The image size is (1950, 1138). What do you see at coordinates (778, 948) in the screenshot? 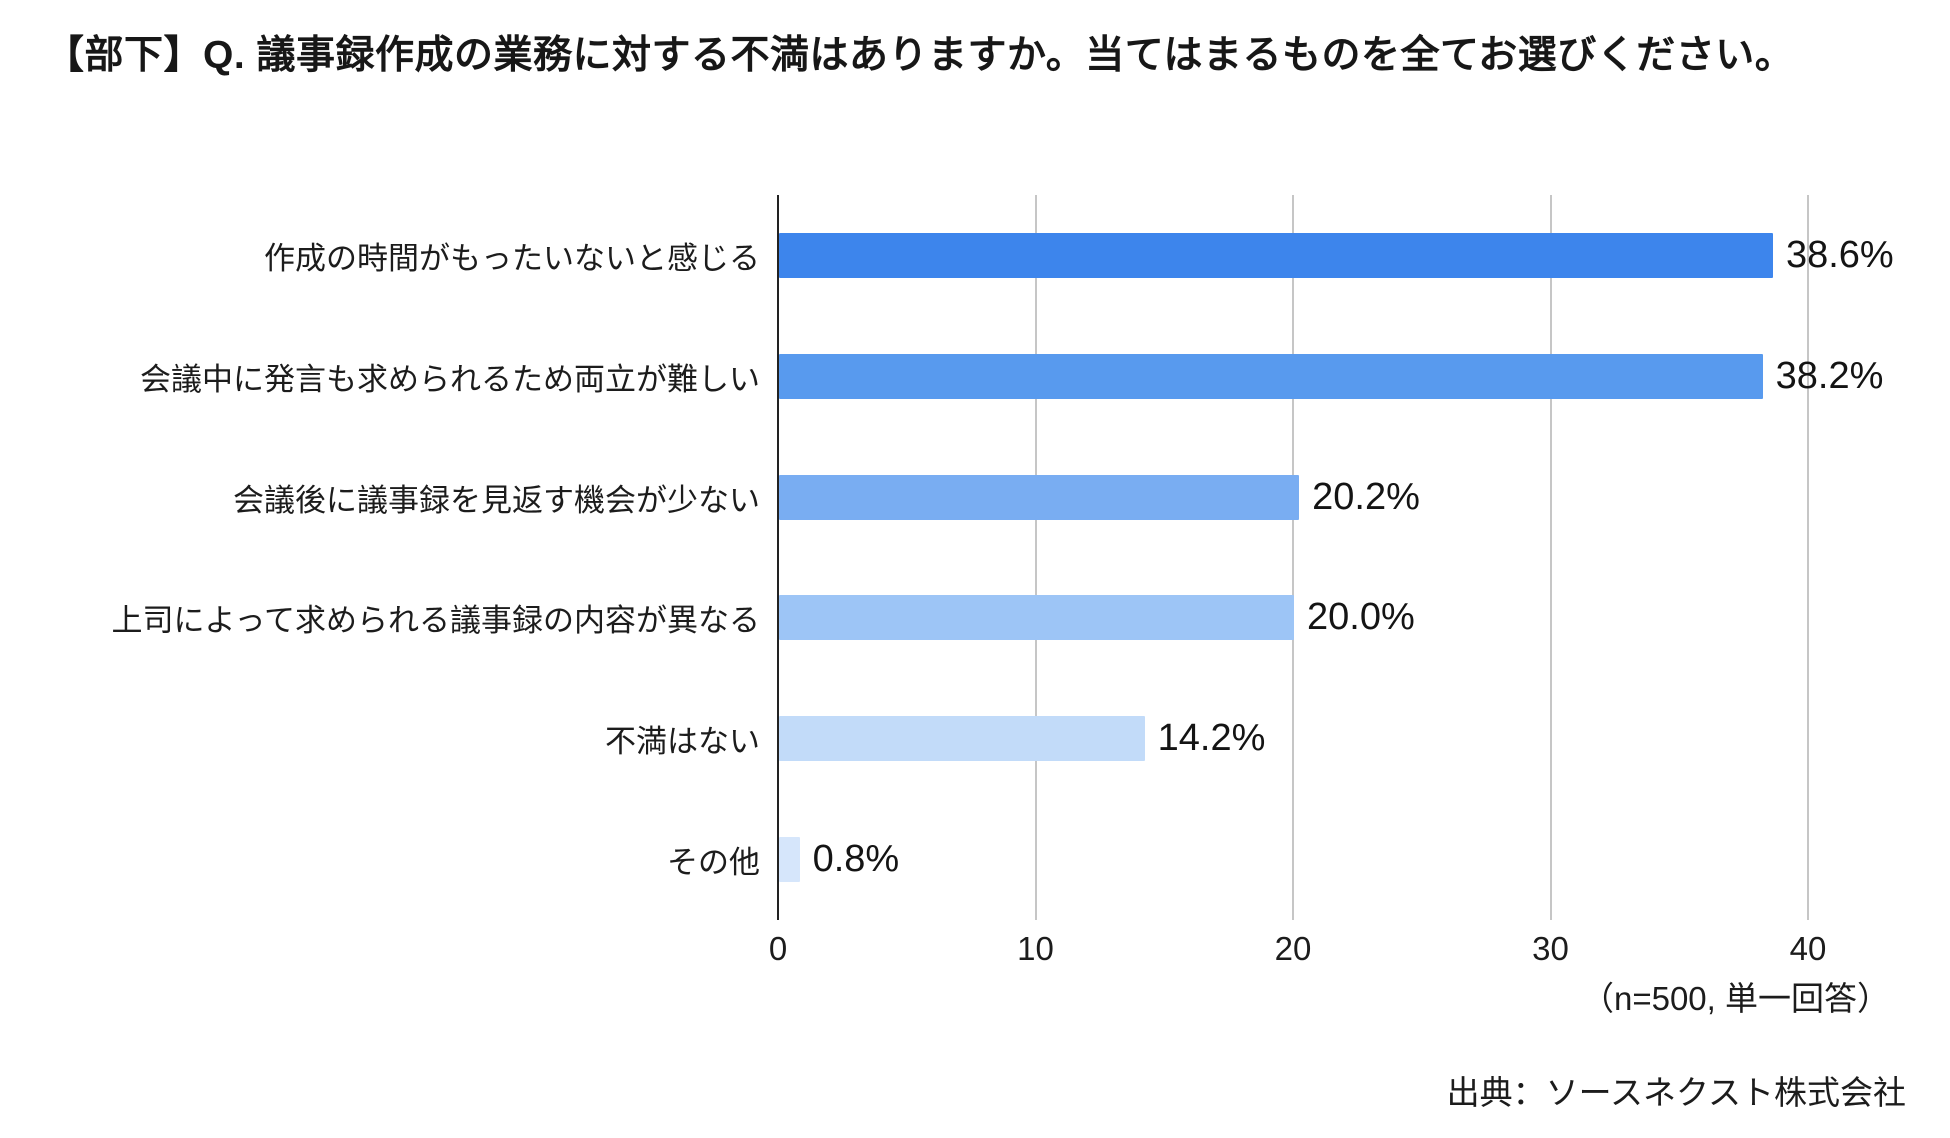
I see `x-tick-label-0: 0` at bounding box center [778, 948].